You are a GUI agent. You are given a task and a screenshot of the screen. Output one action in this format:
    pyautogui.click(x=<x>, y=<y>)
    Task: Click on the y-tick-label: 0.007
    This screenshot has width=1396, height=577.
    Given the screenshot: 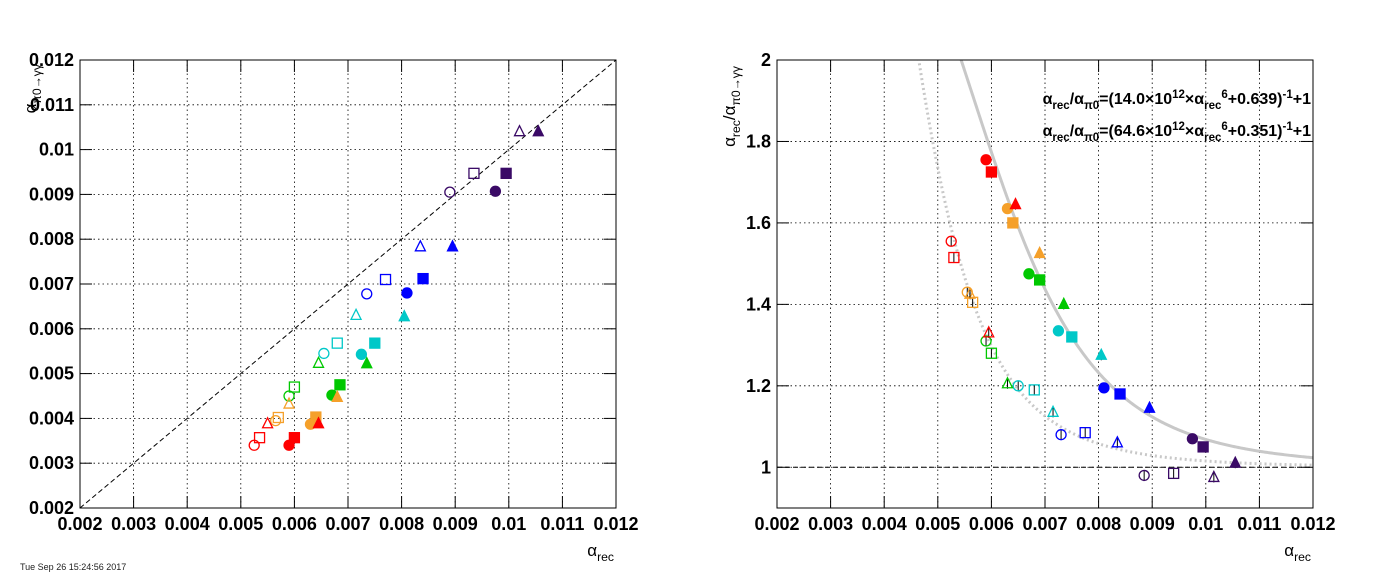 What is the action you would take?
    pyautogui.click(x=51, y=284)
    